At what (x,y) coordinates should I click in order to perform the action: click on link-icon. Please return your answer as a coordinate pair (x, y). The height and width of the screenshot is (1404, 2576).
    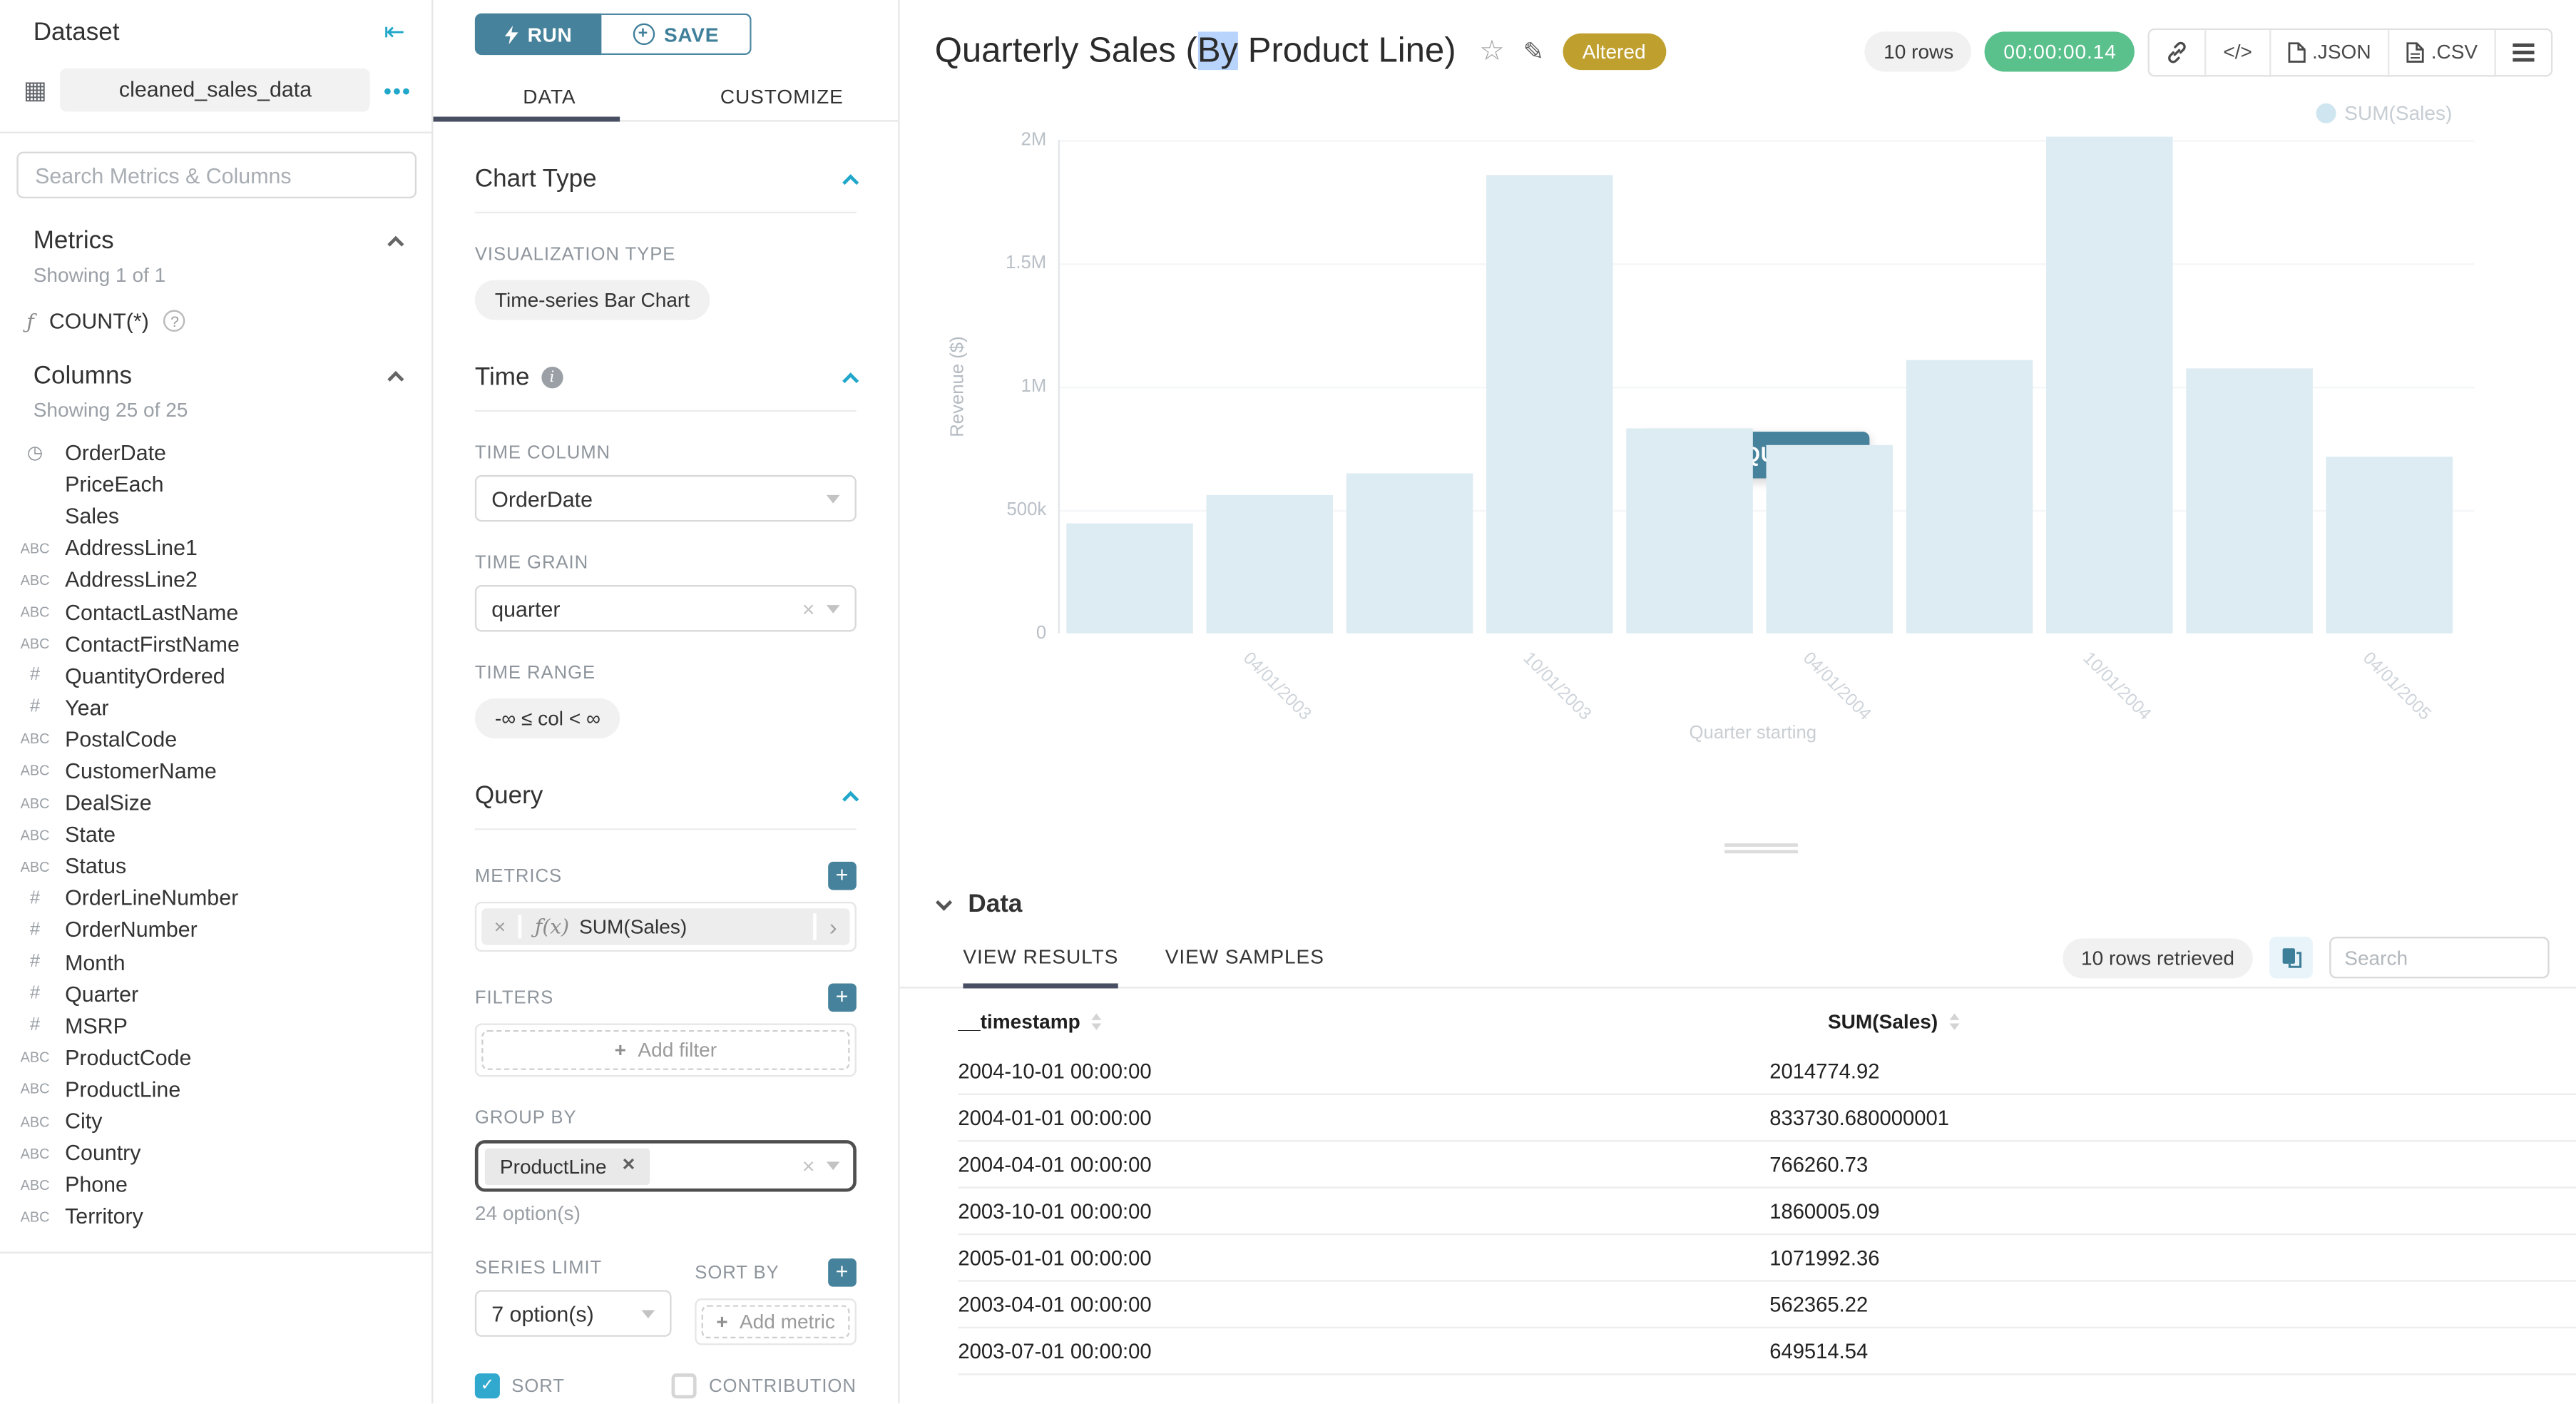
    Looking at the image, I should click on (2177, 52).